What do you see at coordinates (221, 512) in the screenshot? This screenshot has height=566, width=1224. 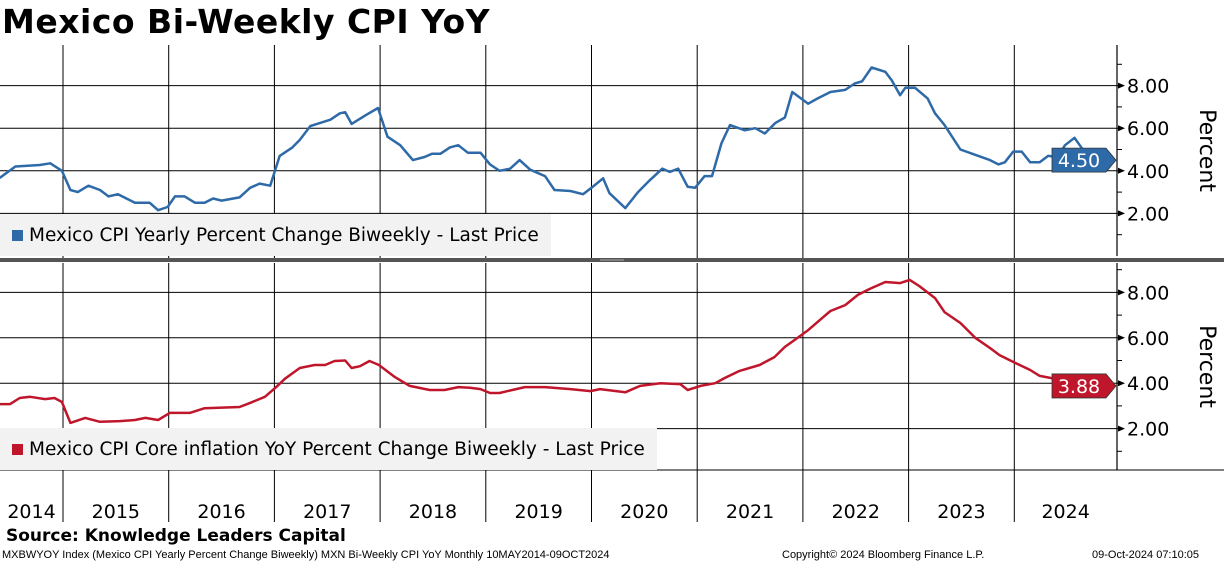 I see `x-tick-label: 2016` at bounding box center [221, 512].